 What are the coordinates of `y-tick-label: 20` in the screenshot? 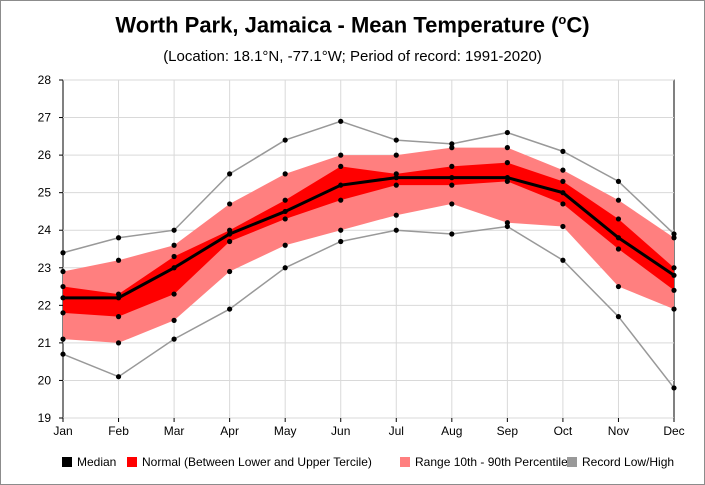 It's located at (45, 380).